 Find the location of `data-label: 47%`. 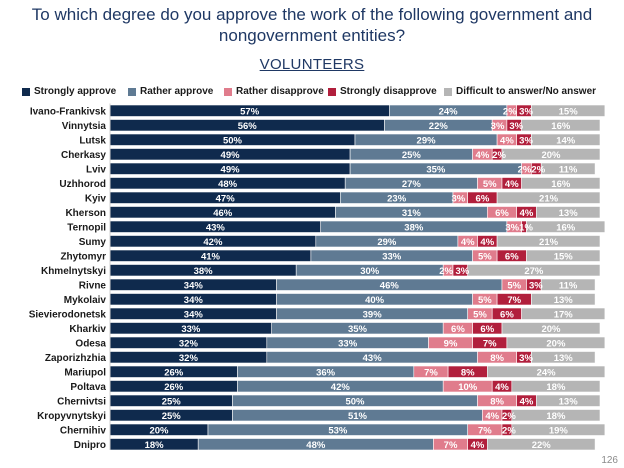

data-label: 47% is located at coordinates (226, 198).